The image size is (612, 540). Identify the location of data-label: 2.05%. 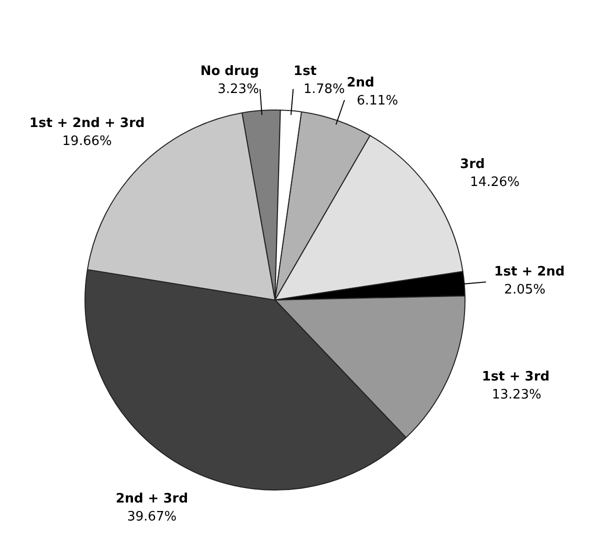
(525, 290).